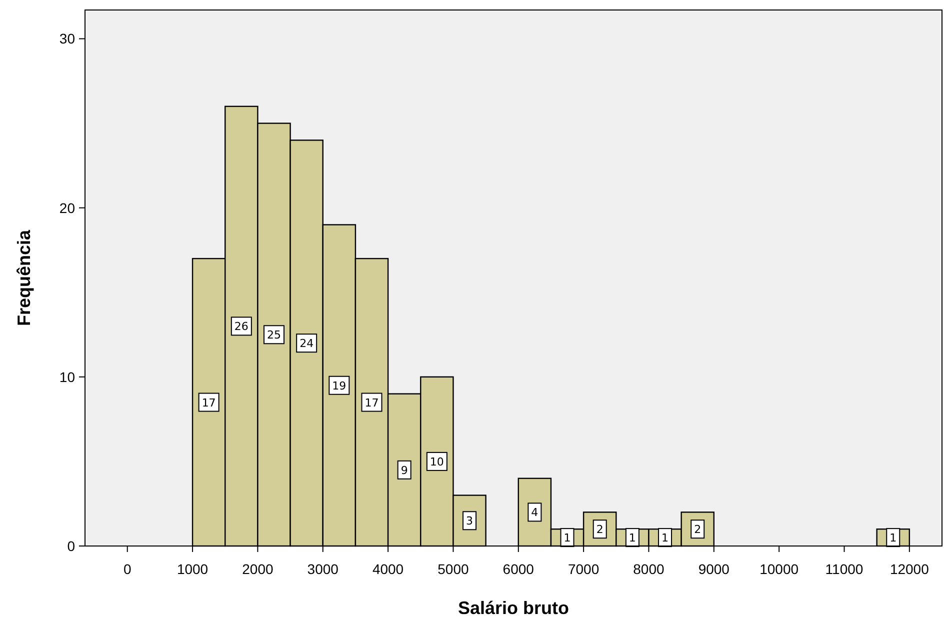 The height and width of the screenshot is (621, 944). What do you see at coordinates (71, 546) in the screenshot?
I see `y-tick-label: 0` at bounding box center [71, 546].